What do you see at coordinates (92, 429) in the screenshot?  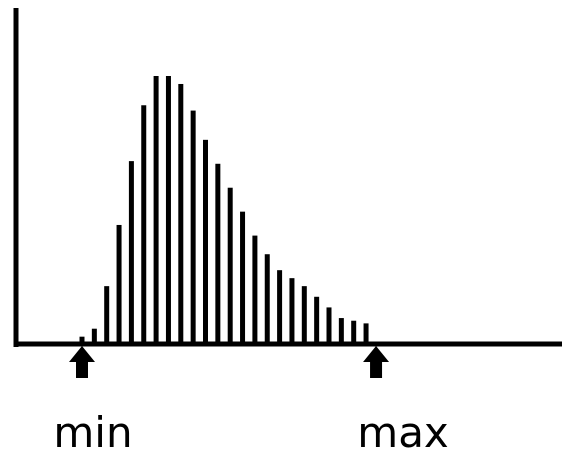 I see `min-label: min` at bounding box center [92, 429].